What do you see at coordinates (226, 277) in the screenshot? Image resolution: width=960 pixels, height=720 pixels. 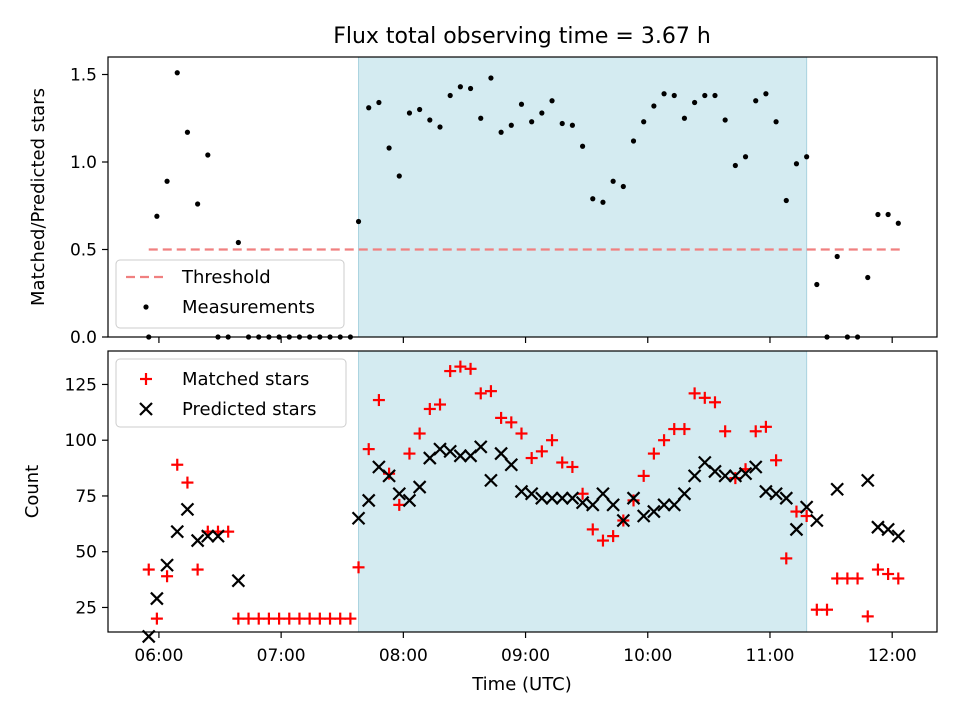 I see `legend-threshold-label: Threshold` at bounding box center [226, 277].